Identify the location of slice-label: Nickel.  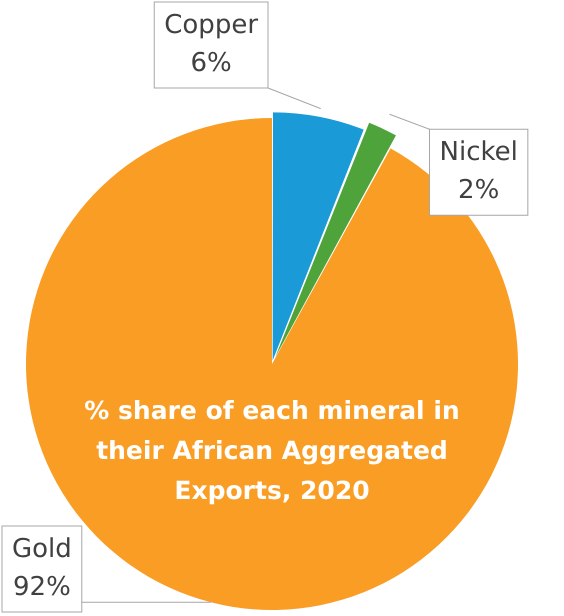
(479, 152).